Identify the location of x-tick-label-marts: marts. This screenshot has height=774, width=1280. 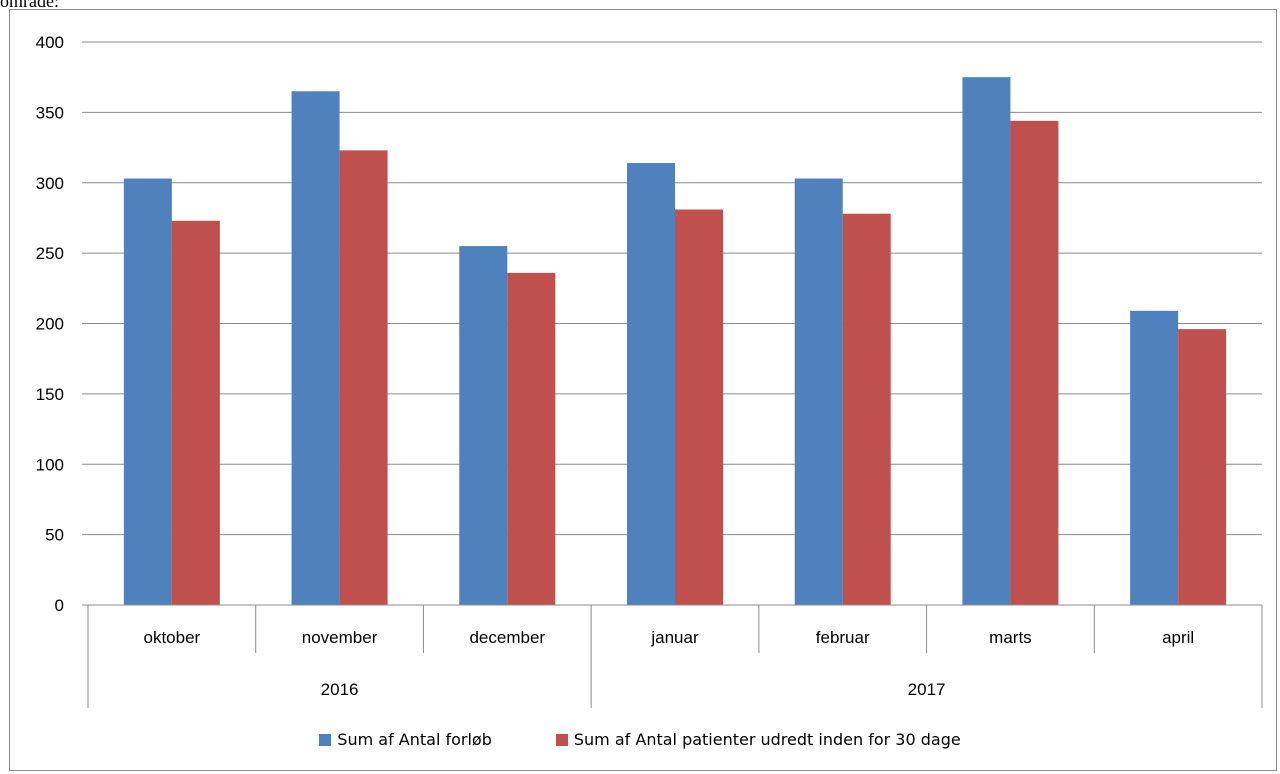
(1010, 637).